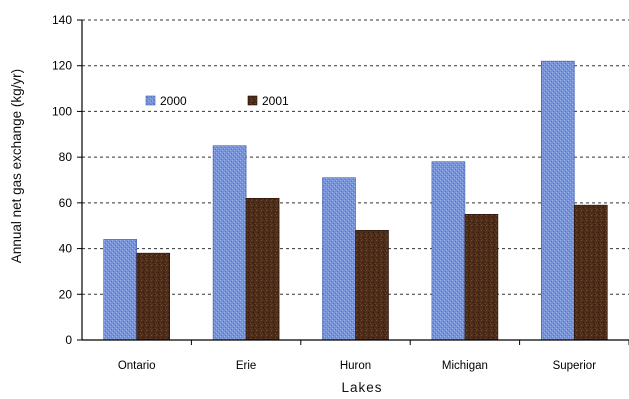 This screenshot has width=629, height=399. Describe the element at coordinates (465, 366) in the screenshot. I see `x-category-label: Michigan` at that location.